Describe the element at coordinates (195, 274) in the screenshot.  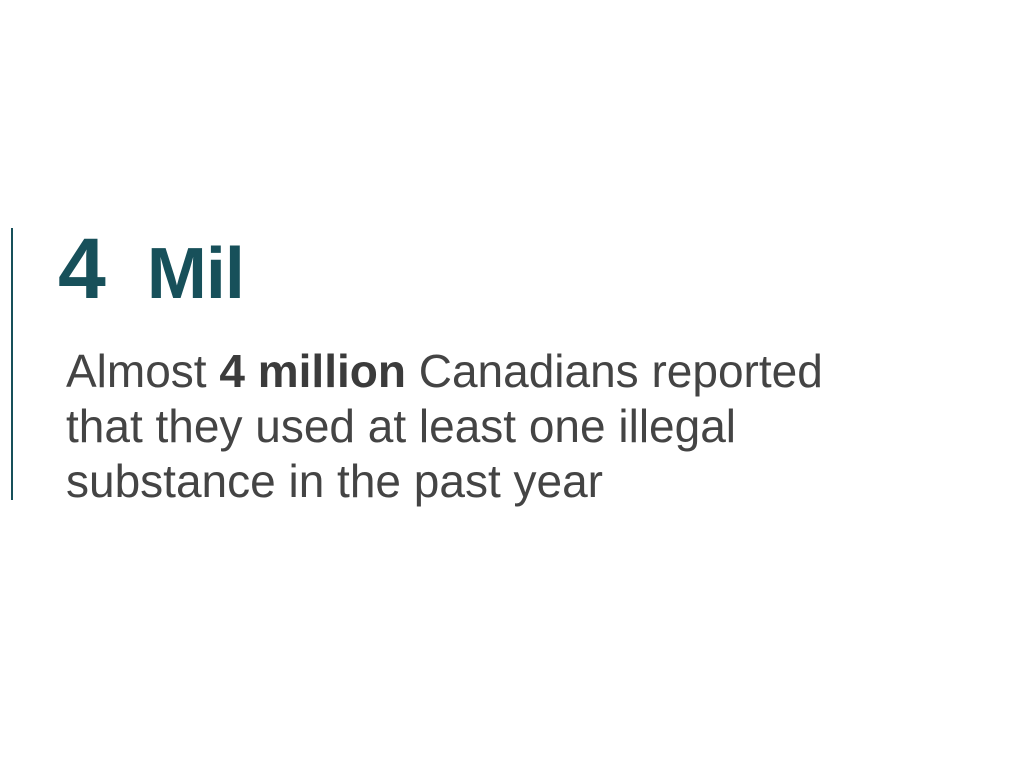
I see `stat-unit: Mil` at that location.